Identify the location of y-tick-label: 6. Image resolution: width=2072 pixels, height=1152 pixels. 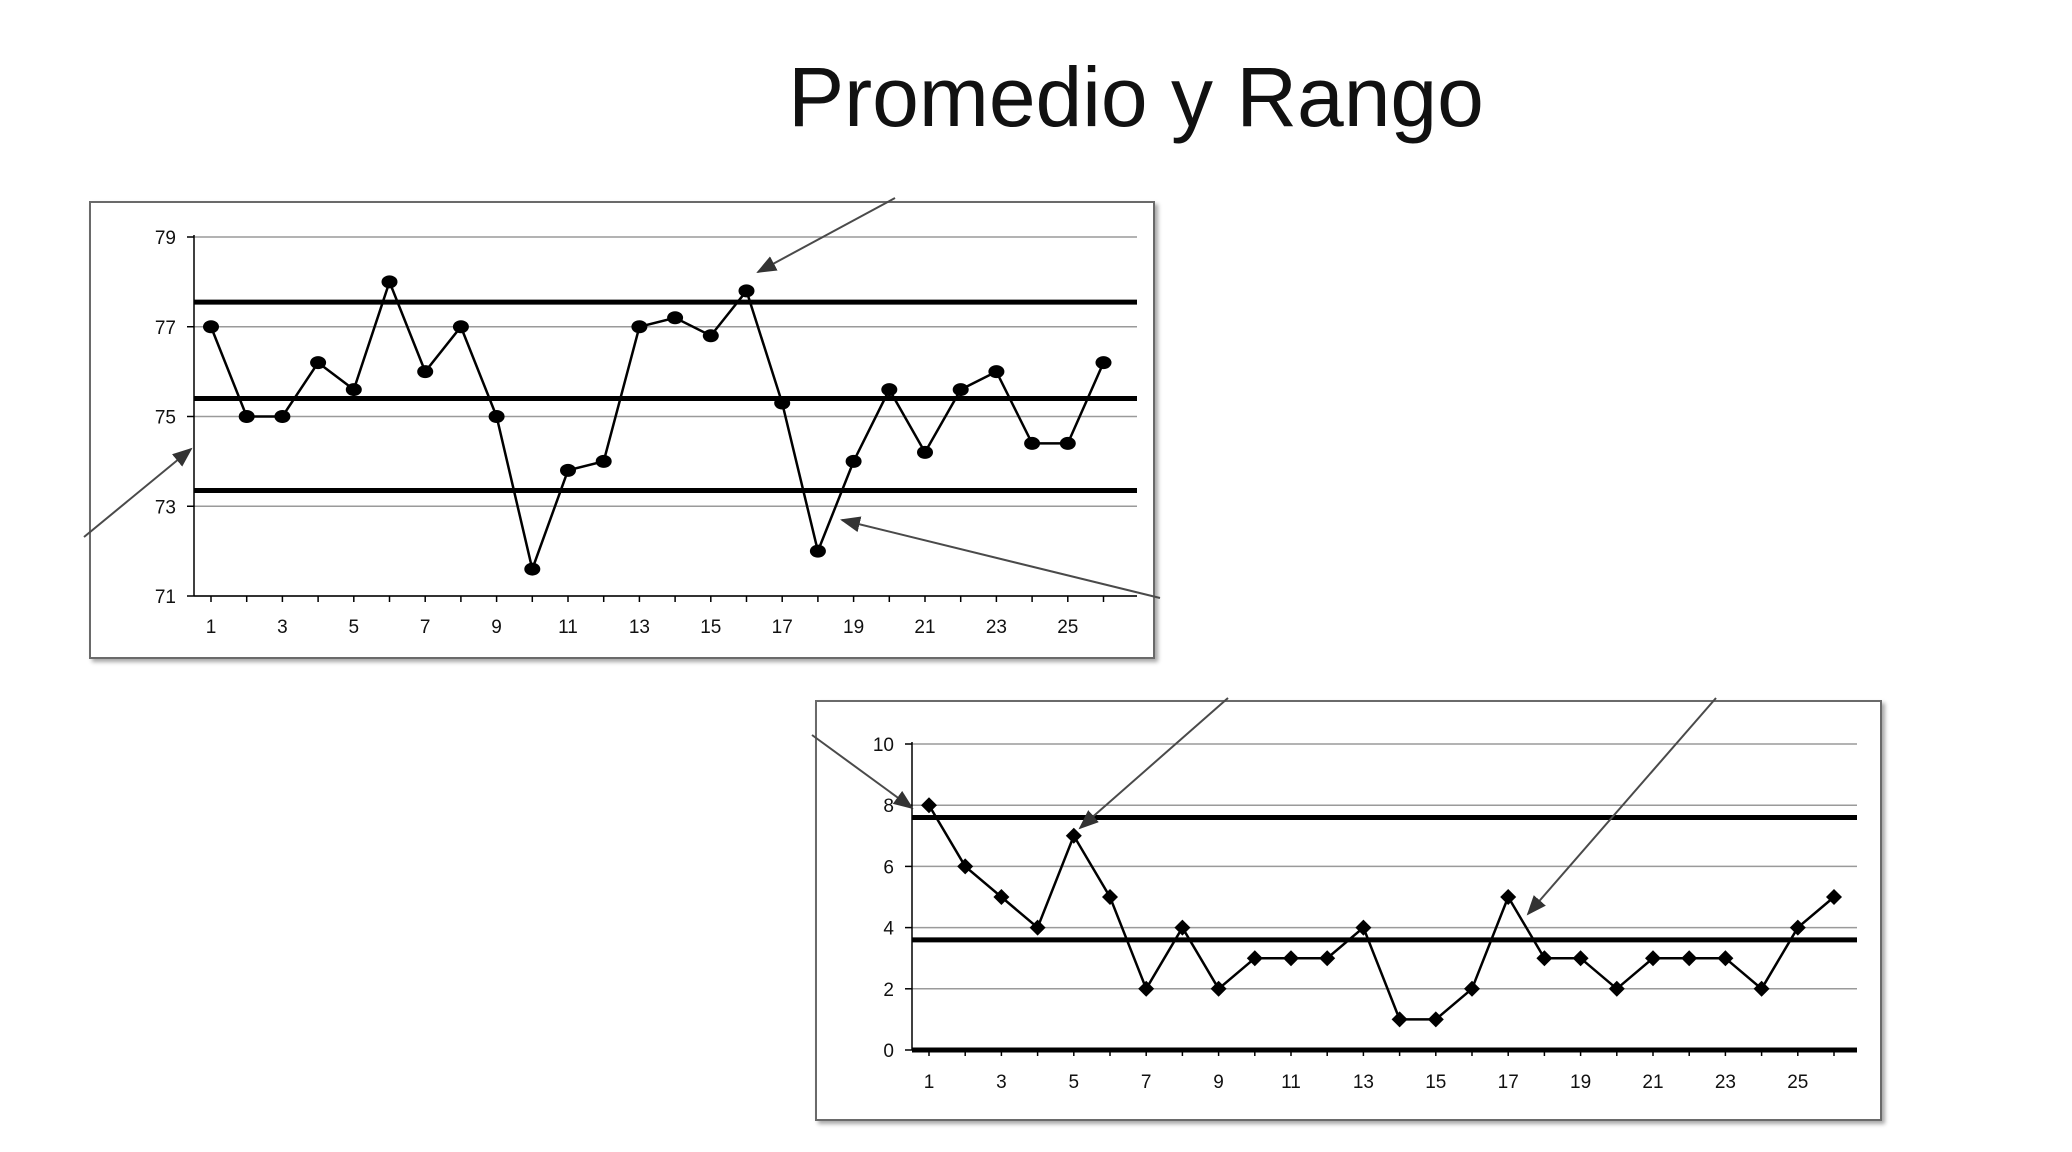
(888, 867).